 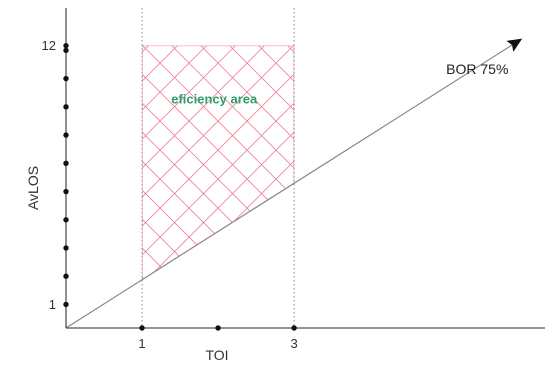 What do you see at coordinates (477, 69) in the screenshot?
I see `bor-75-label: BOR 75%` at bounding box center [477, 69].